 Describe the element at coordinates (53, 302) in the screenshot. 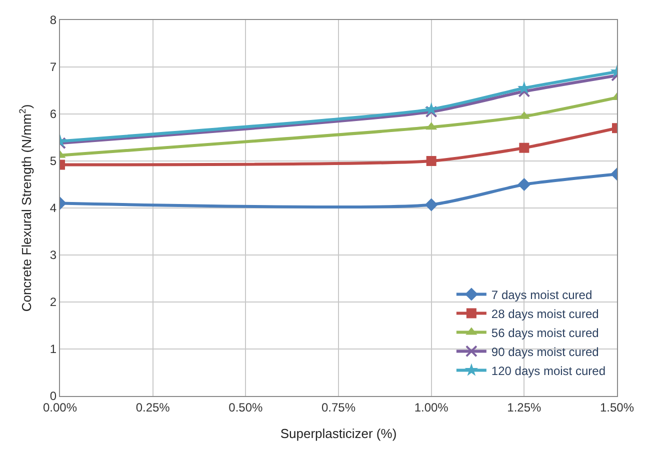

I see `y-tick-label: 2` at that location.